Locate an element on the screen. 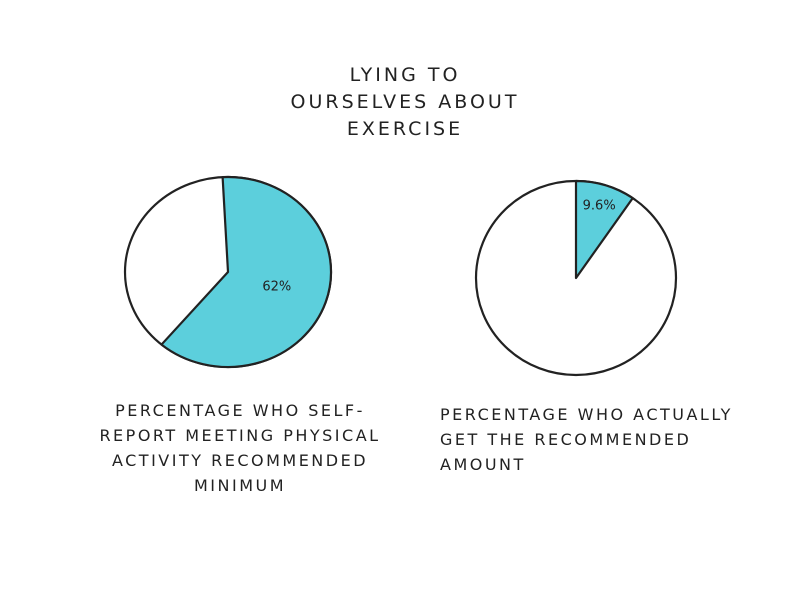 The height and width of the screenshot is (600, 800). chart-title: LYING TO OURSELVES ABOUT EXERCISE is located at coordinates (405, 102).